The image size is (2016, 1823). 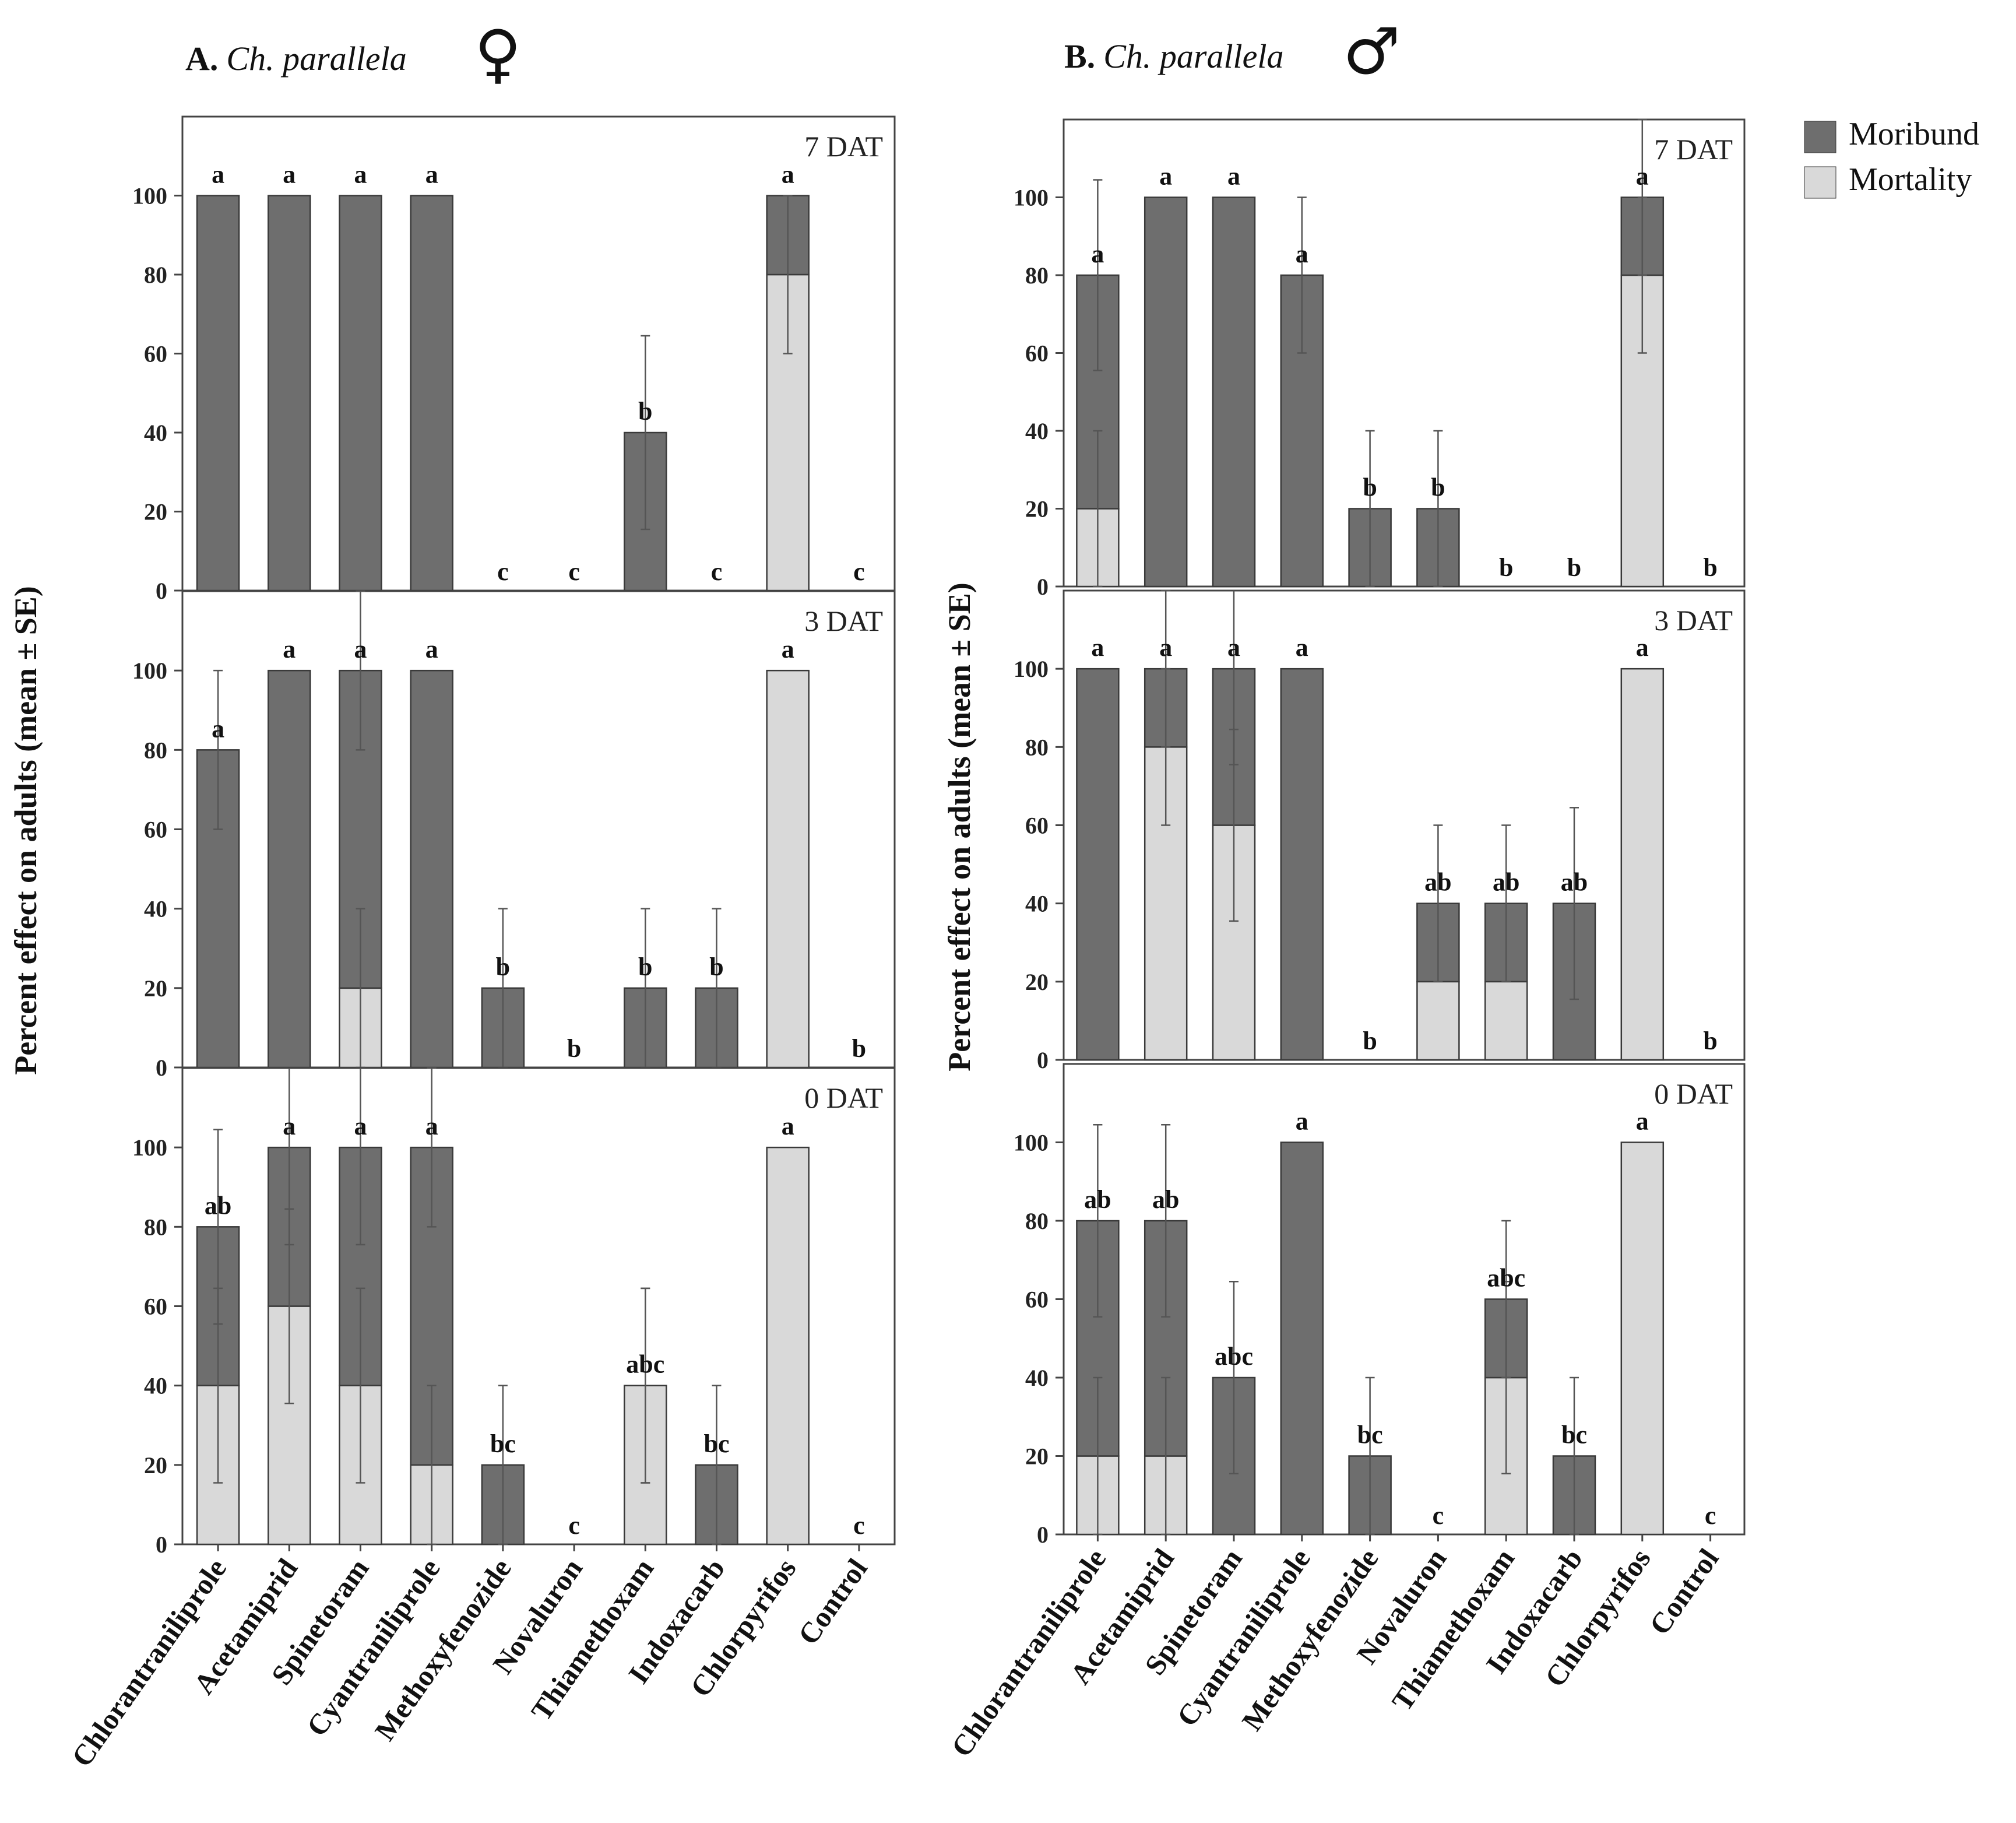 What do you see at coordinates (1097, 648) in the screenshot?
I see `significance-letter-b-1-0: a` at bounding box center [1097, 648].